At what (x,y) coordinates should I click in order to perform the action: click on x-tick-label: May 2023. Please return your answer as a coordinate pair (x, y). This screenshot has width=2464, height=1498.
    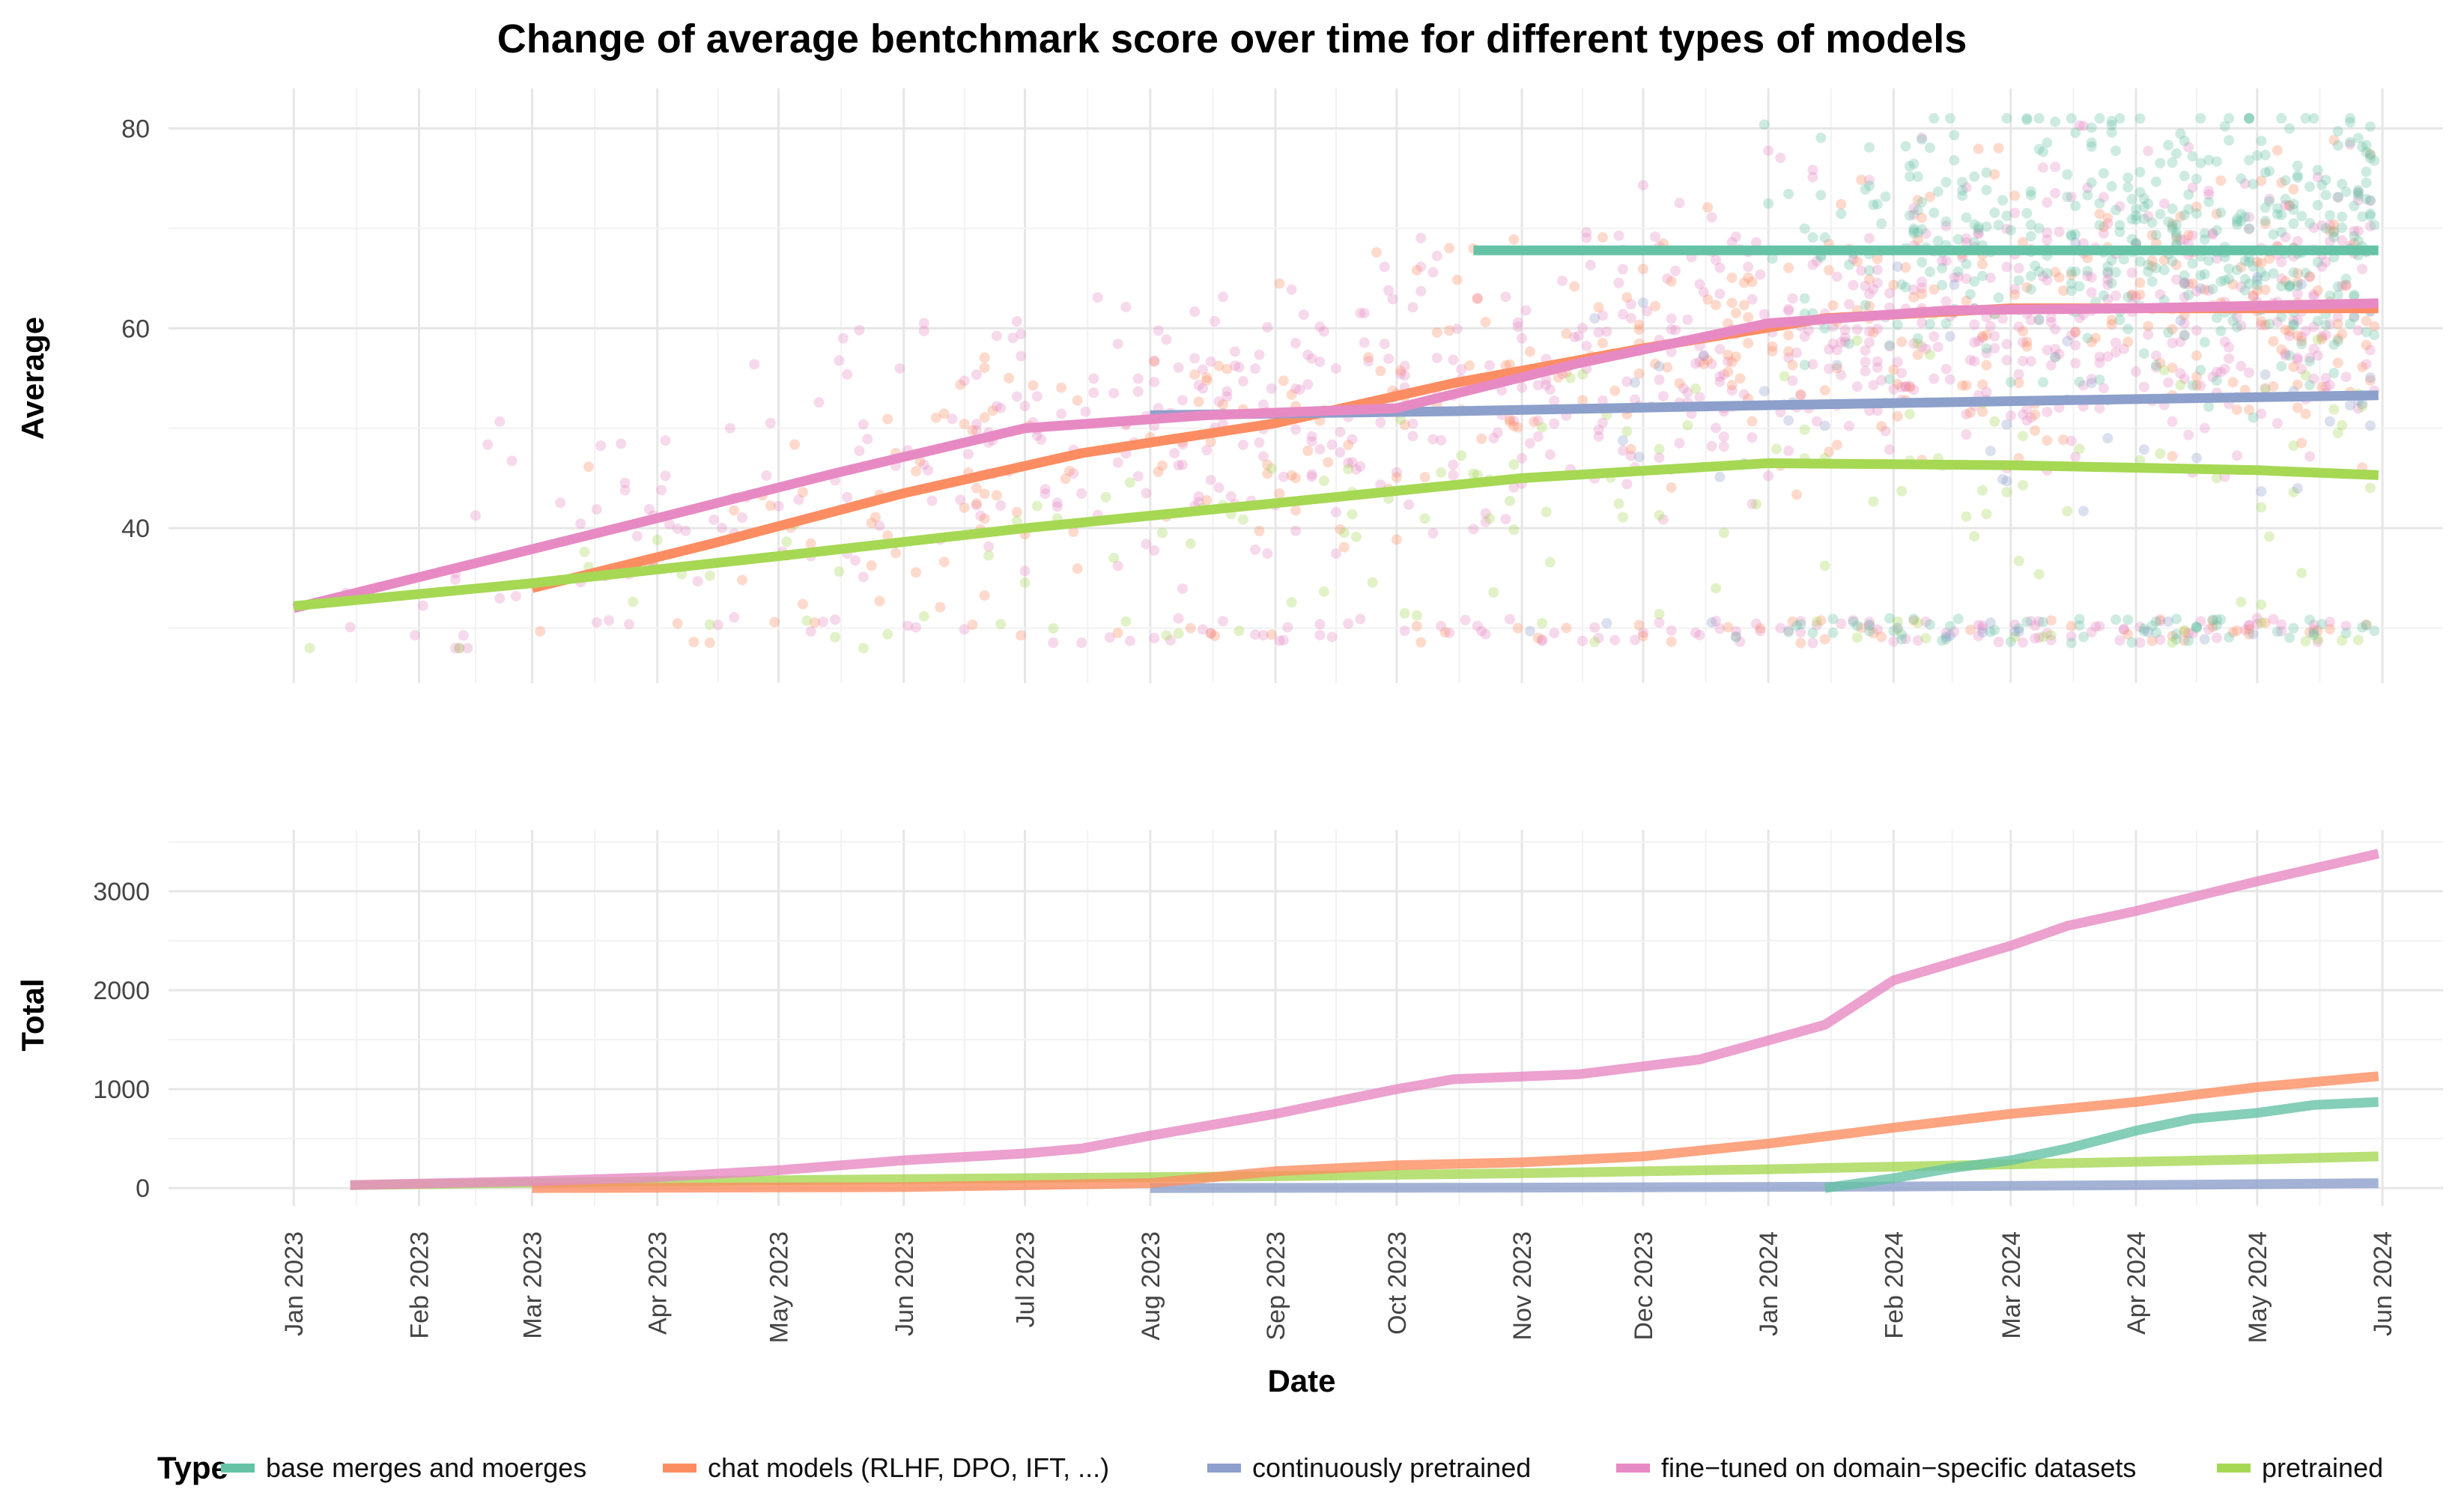
    Looking at the image, I should click on (779, 1287).